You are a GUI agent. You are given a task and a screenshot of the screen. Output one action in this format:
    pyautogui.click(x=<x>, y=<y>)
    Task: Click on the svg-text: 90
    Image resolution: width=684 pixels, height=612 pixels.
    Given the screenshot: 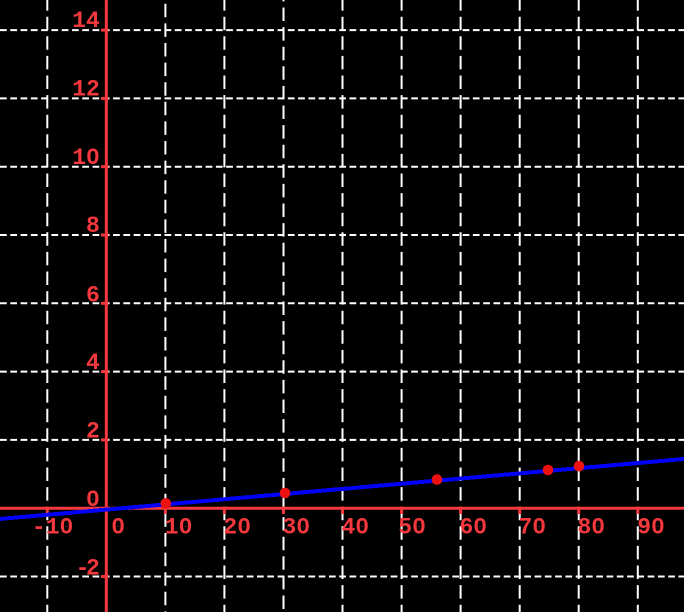 What is the action you would take?
    pyautogui.click(x=651, y=527)
    